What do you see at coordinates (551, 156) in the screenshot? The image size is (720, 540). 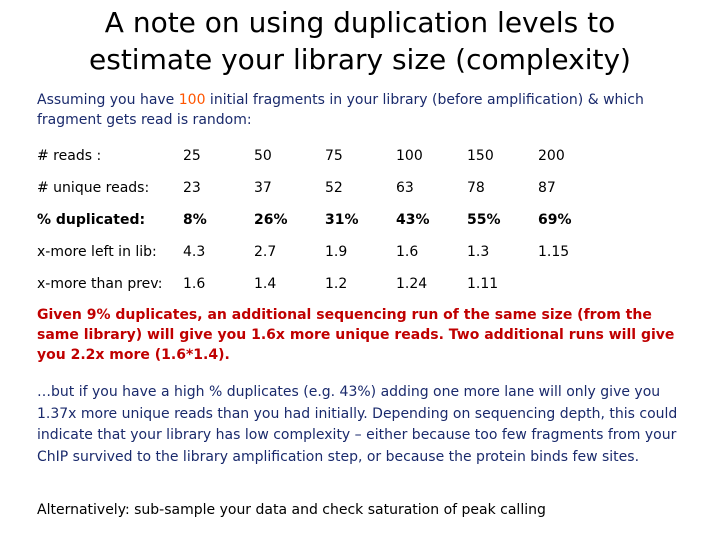 I see `table-cell: 200` at bounding box center [551, 156].